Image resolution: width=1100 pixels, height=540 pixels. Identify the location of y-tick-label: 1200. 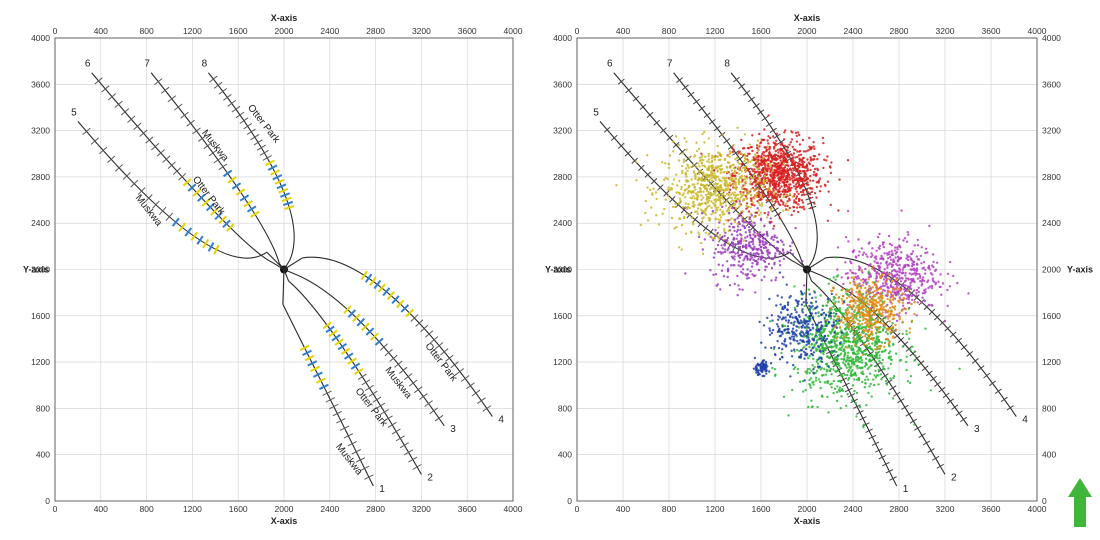
(40, 362).